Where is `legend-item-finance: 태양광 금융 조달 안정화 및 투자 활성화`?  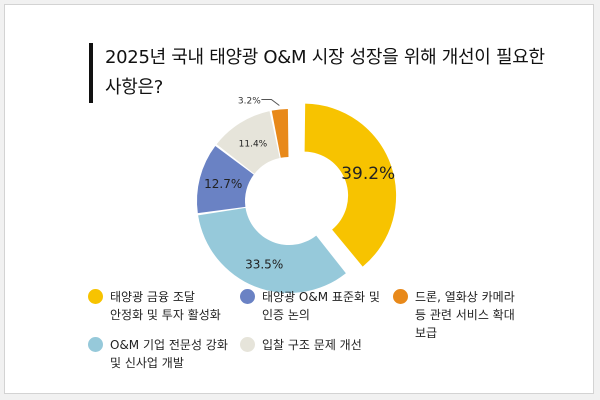 legend-item-finance: 태양광 금융 조달 안정화 및 투자 활성화 is located at coordinates (154, 306).